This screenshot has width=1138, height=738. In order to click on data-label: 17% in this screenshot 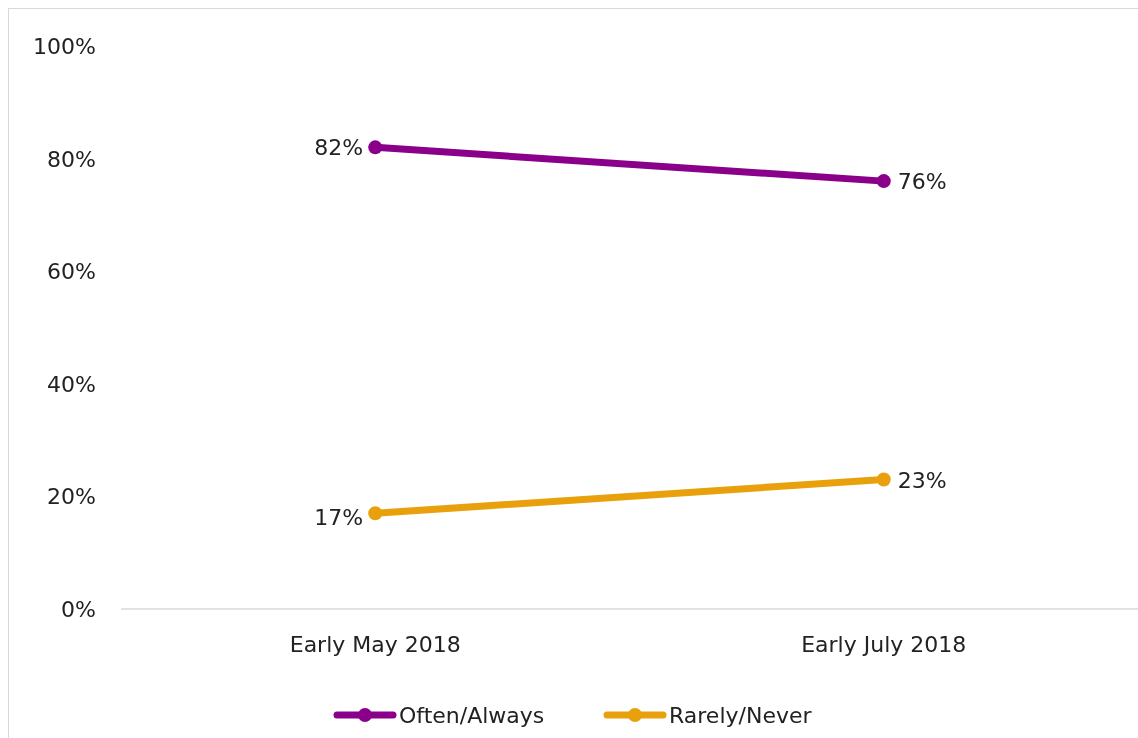, I will do `click(339, 518)`.